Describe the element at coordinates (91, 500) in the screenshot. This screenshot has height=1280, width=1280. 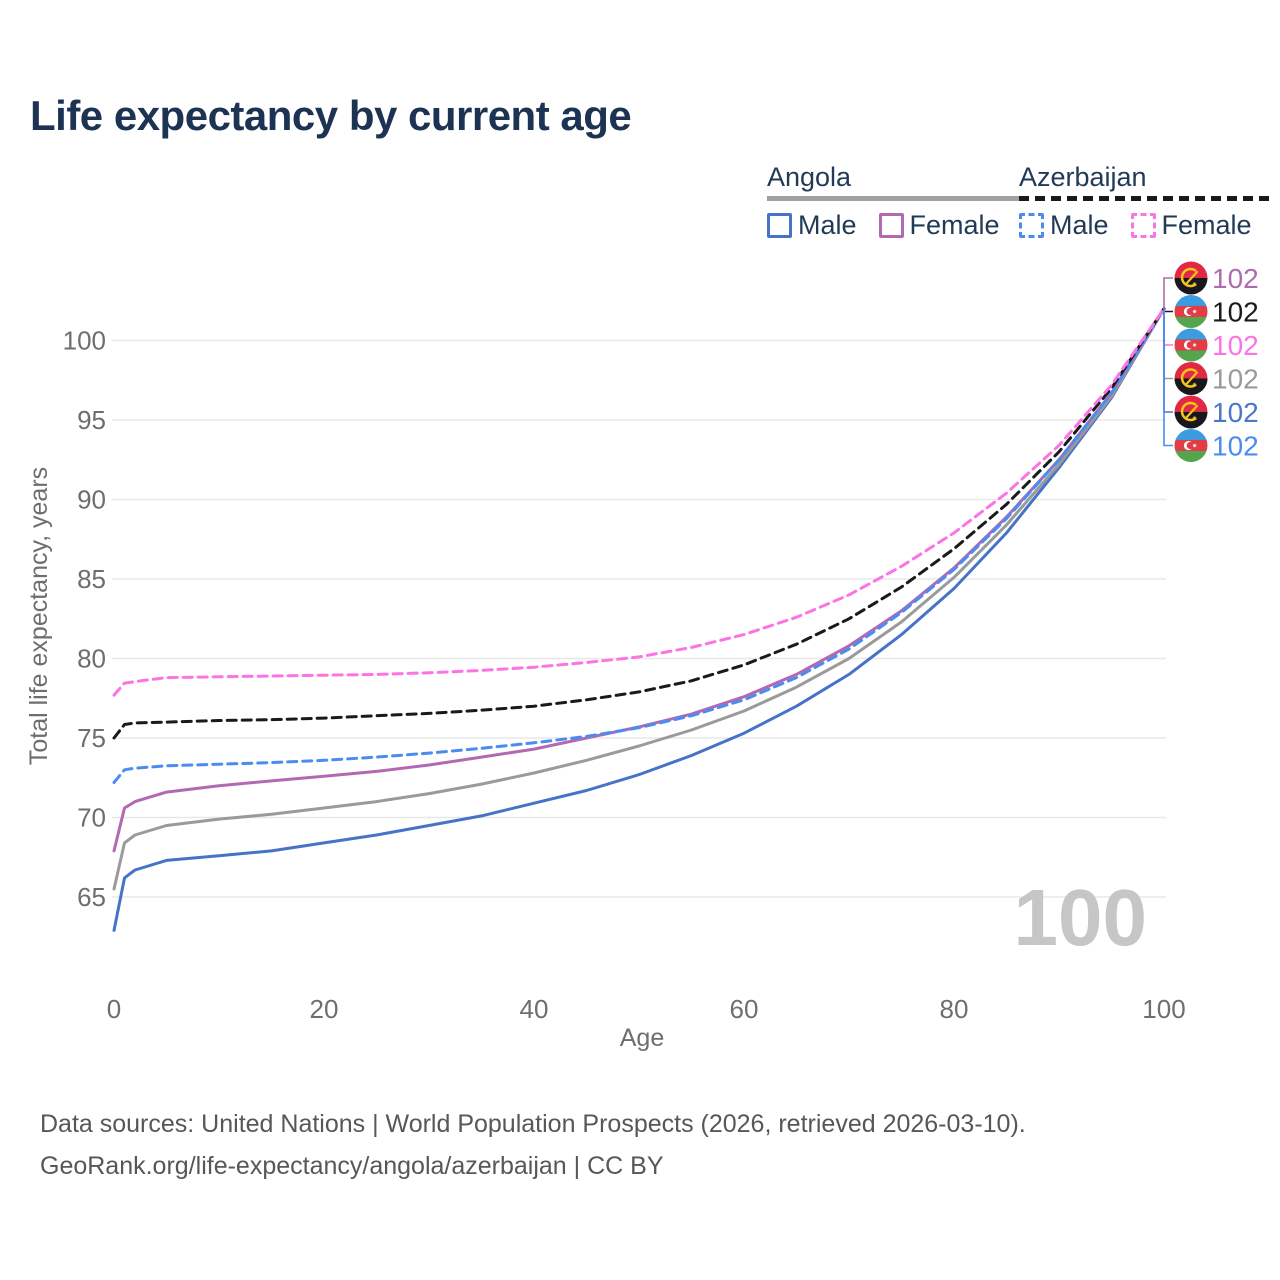
I see `y-axis-tick-90: 90` at that location.